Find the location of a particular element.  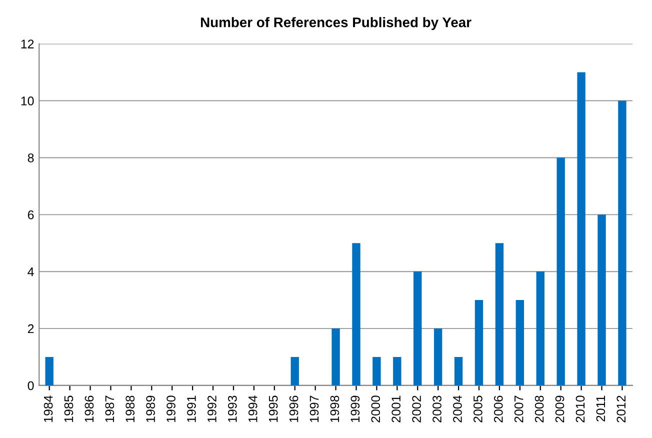

y-tick-label: 2 is located at coordinates (31, 329).